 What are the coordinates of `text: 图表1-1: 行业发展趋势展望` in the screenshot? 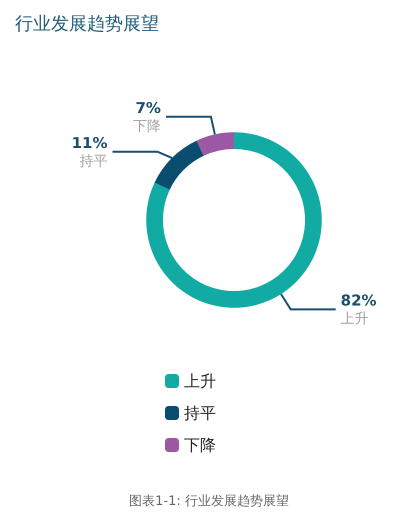 It's located at (209, 501).